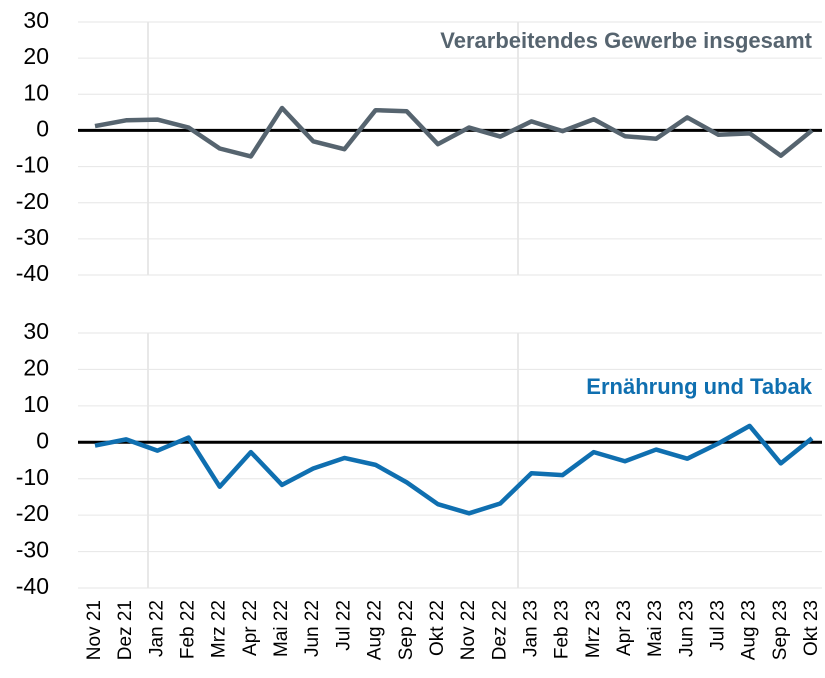 The image size is (825, 678). Describe the element at coordinates (94, 630) in the screenshot. I see `x-tick-label: Nov 21` at that location.